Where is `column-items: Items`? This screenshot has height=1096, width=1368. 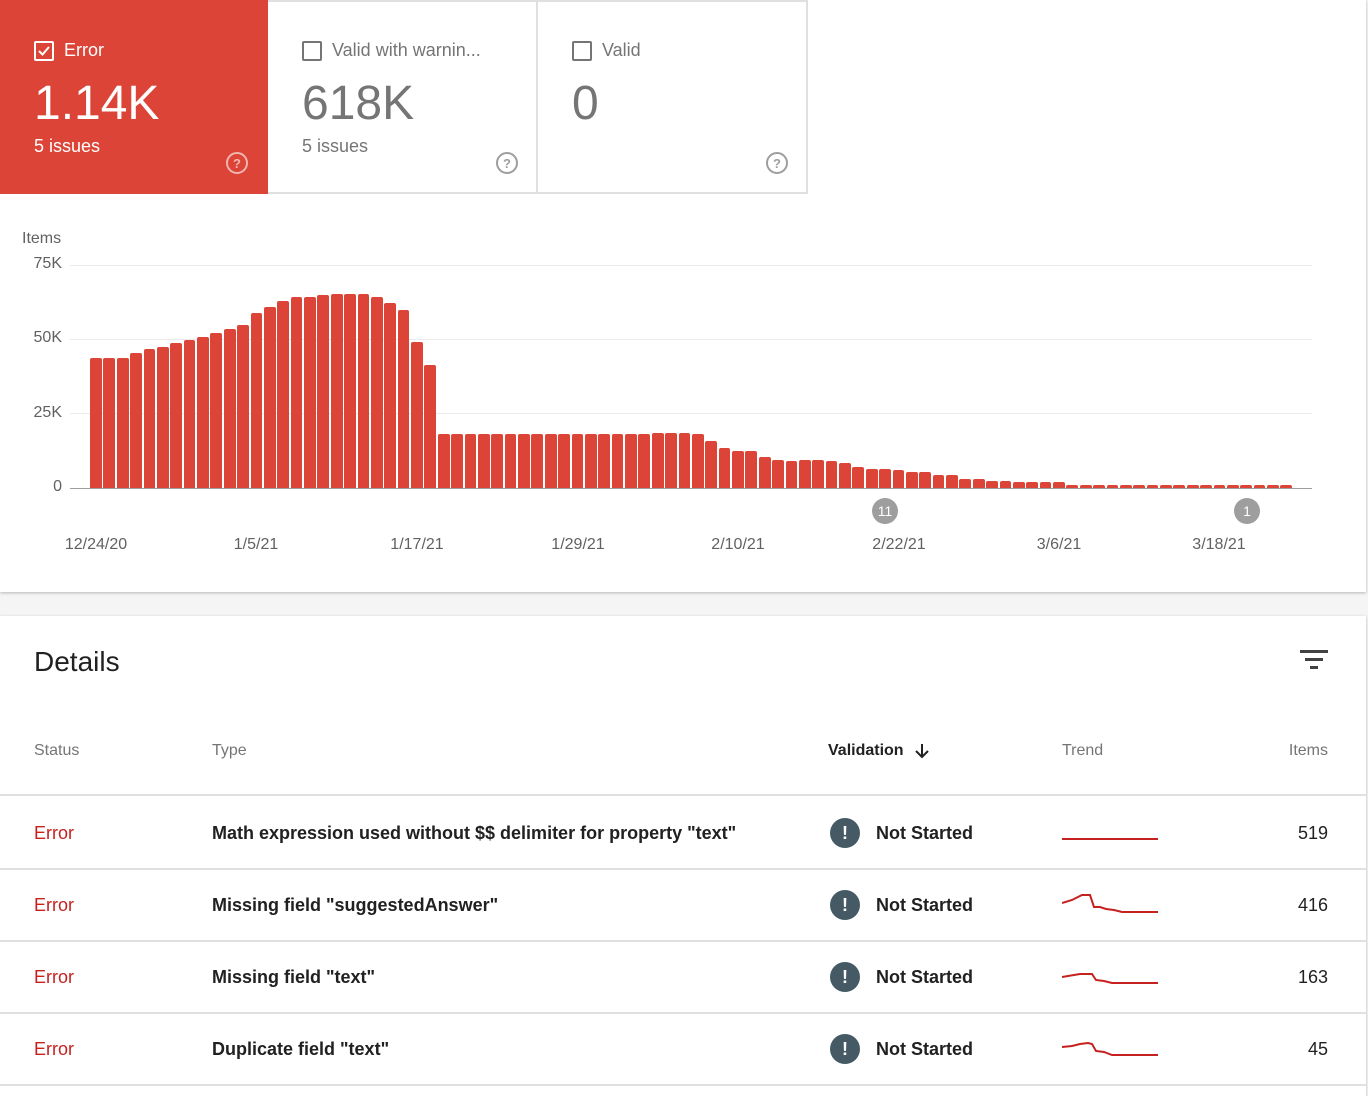
column-items: Items is located at coordinates (1308, 750).